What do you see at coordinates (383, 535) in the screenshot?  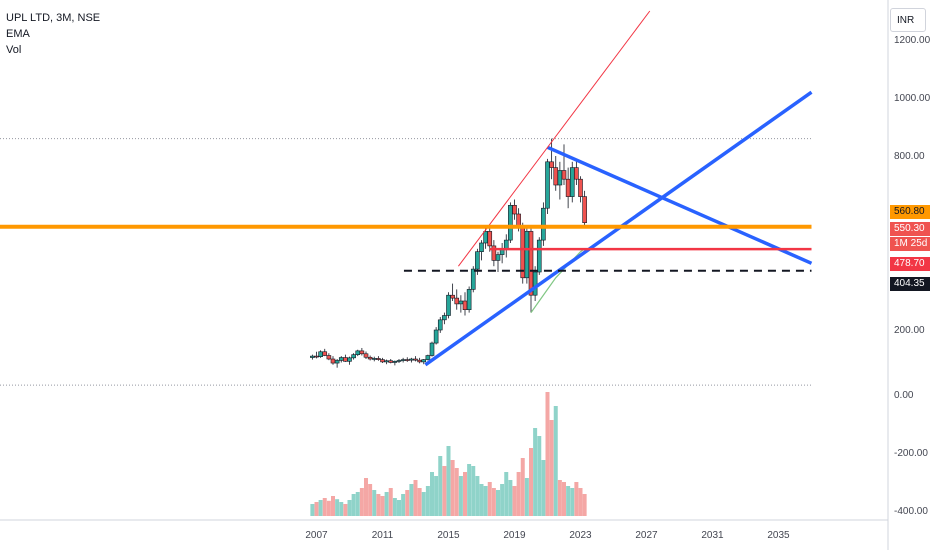 I see `time-axis-label: 2011` at bounding box center [383, 535].